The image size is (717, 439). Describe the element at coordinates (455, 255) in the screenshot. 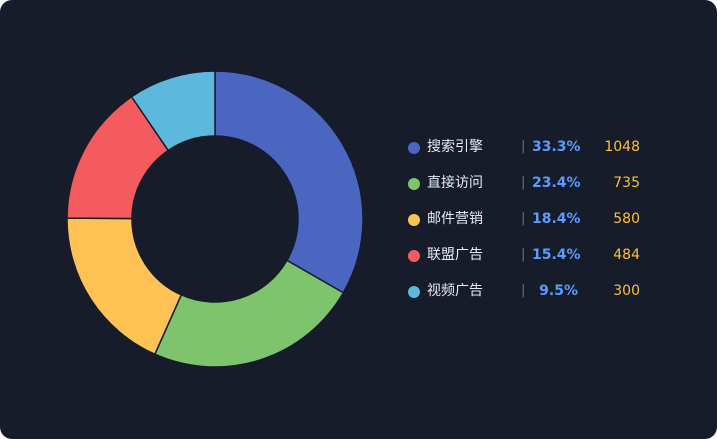

I see `legend-label: 联盟广告` at that location.